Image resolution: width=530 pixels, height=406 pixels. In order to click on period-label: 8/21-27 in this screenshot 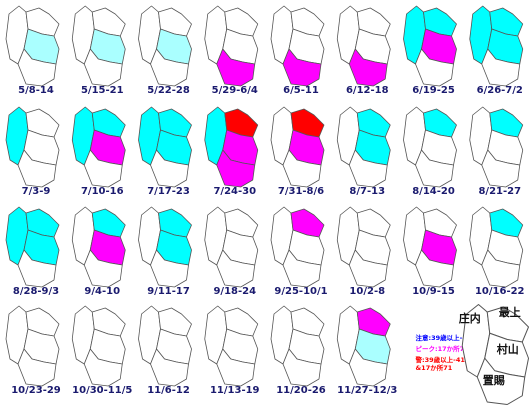, I will do `click(499, 191)`.